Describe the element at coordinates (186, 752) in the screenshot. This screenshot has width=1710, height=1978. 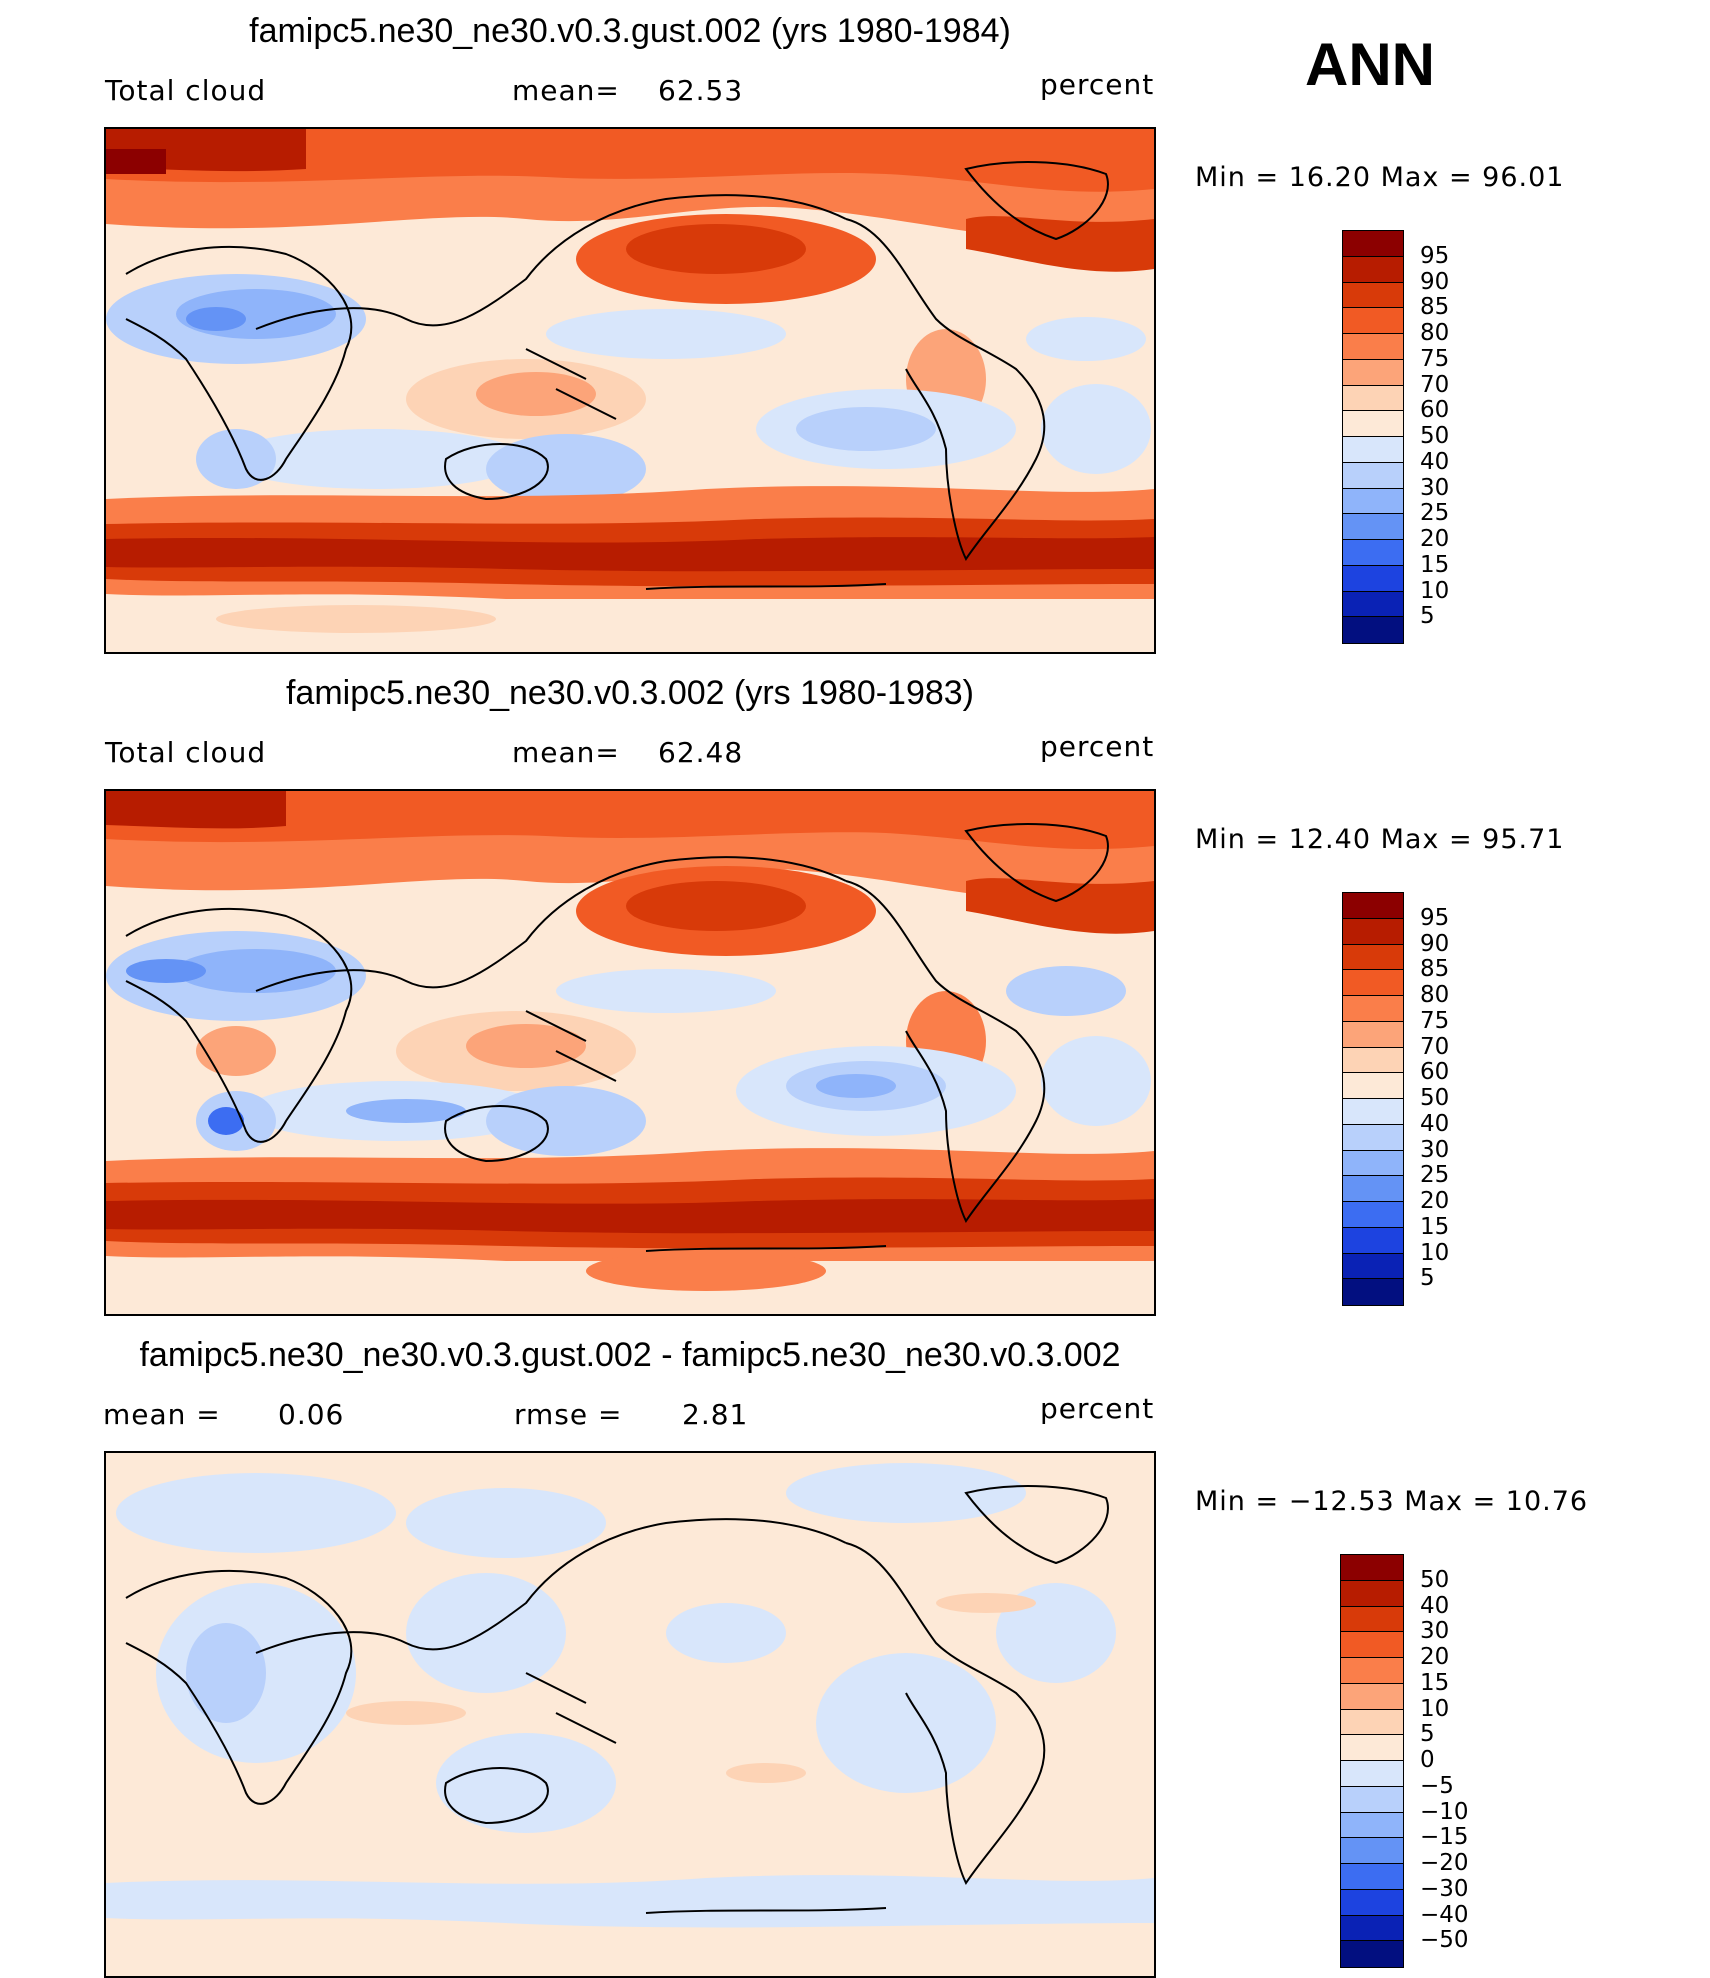
I see `panel-2-variable-label: Total cloud` at that location.